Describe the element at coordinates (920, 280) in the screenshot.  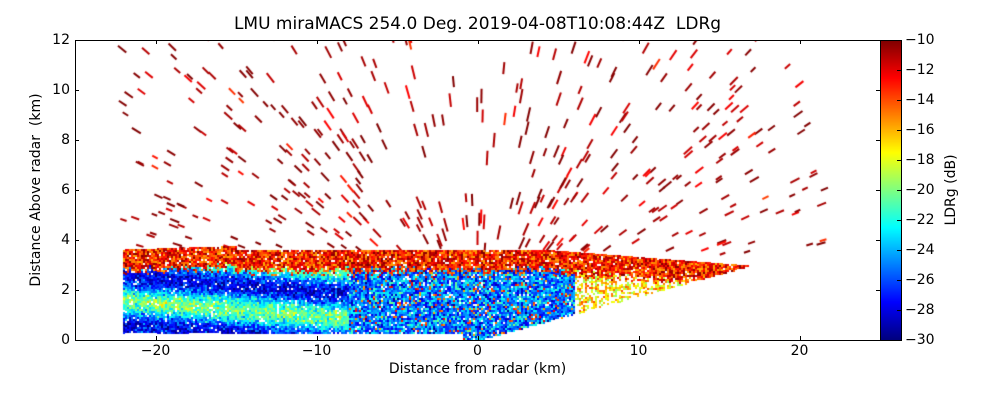
I see `colorbar-tick-label: −26` at that location.